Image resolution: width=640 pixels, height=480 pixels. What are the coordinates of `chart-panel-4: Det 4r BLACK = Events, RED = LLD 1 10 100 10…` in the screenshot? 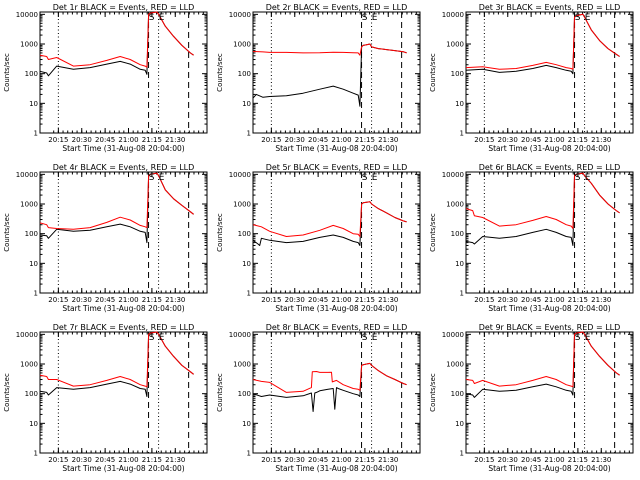 It's located at (105, 238).